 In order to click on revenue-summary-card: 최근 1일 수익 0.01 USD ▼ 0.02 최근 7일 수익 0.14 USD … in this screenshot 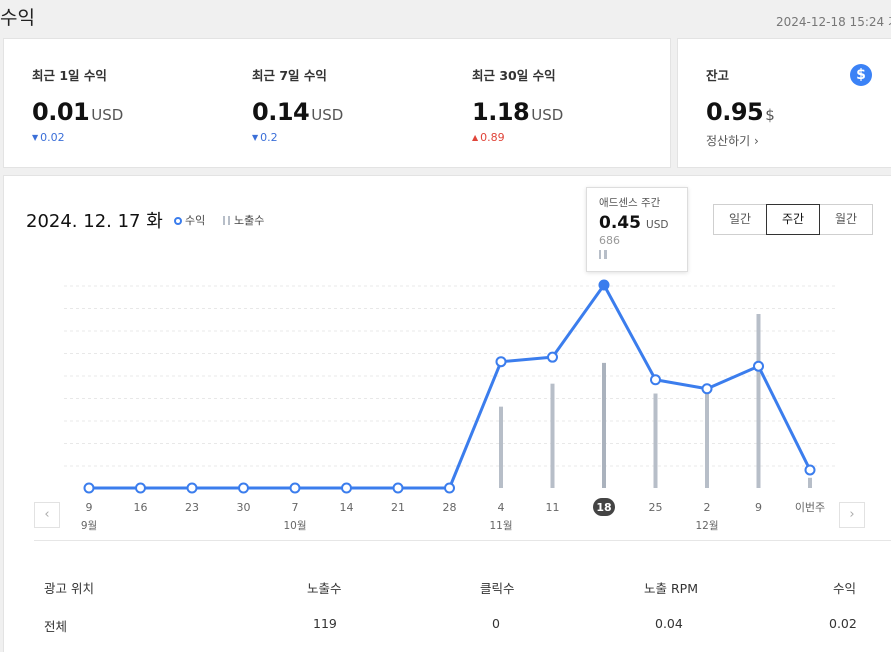, I will do `click(337, 103)`.